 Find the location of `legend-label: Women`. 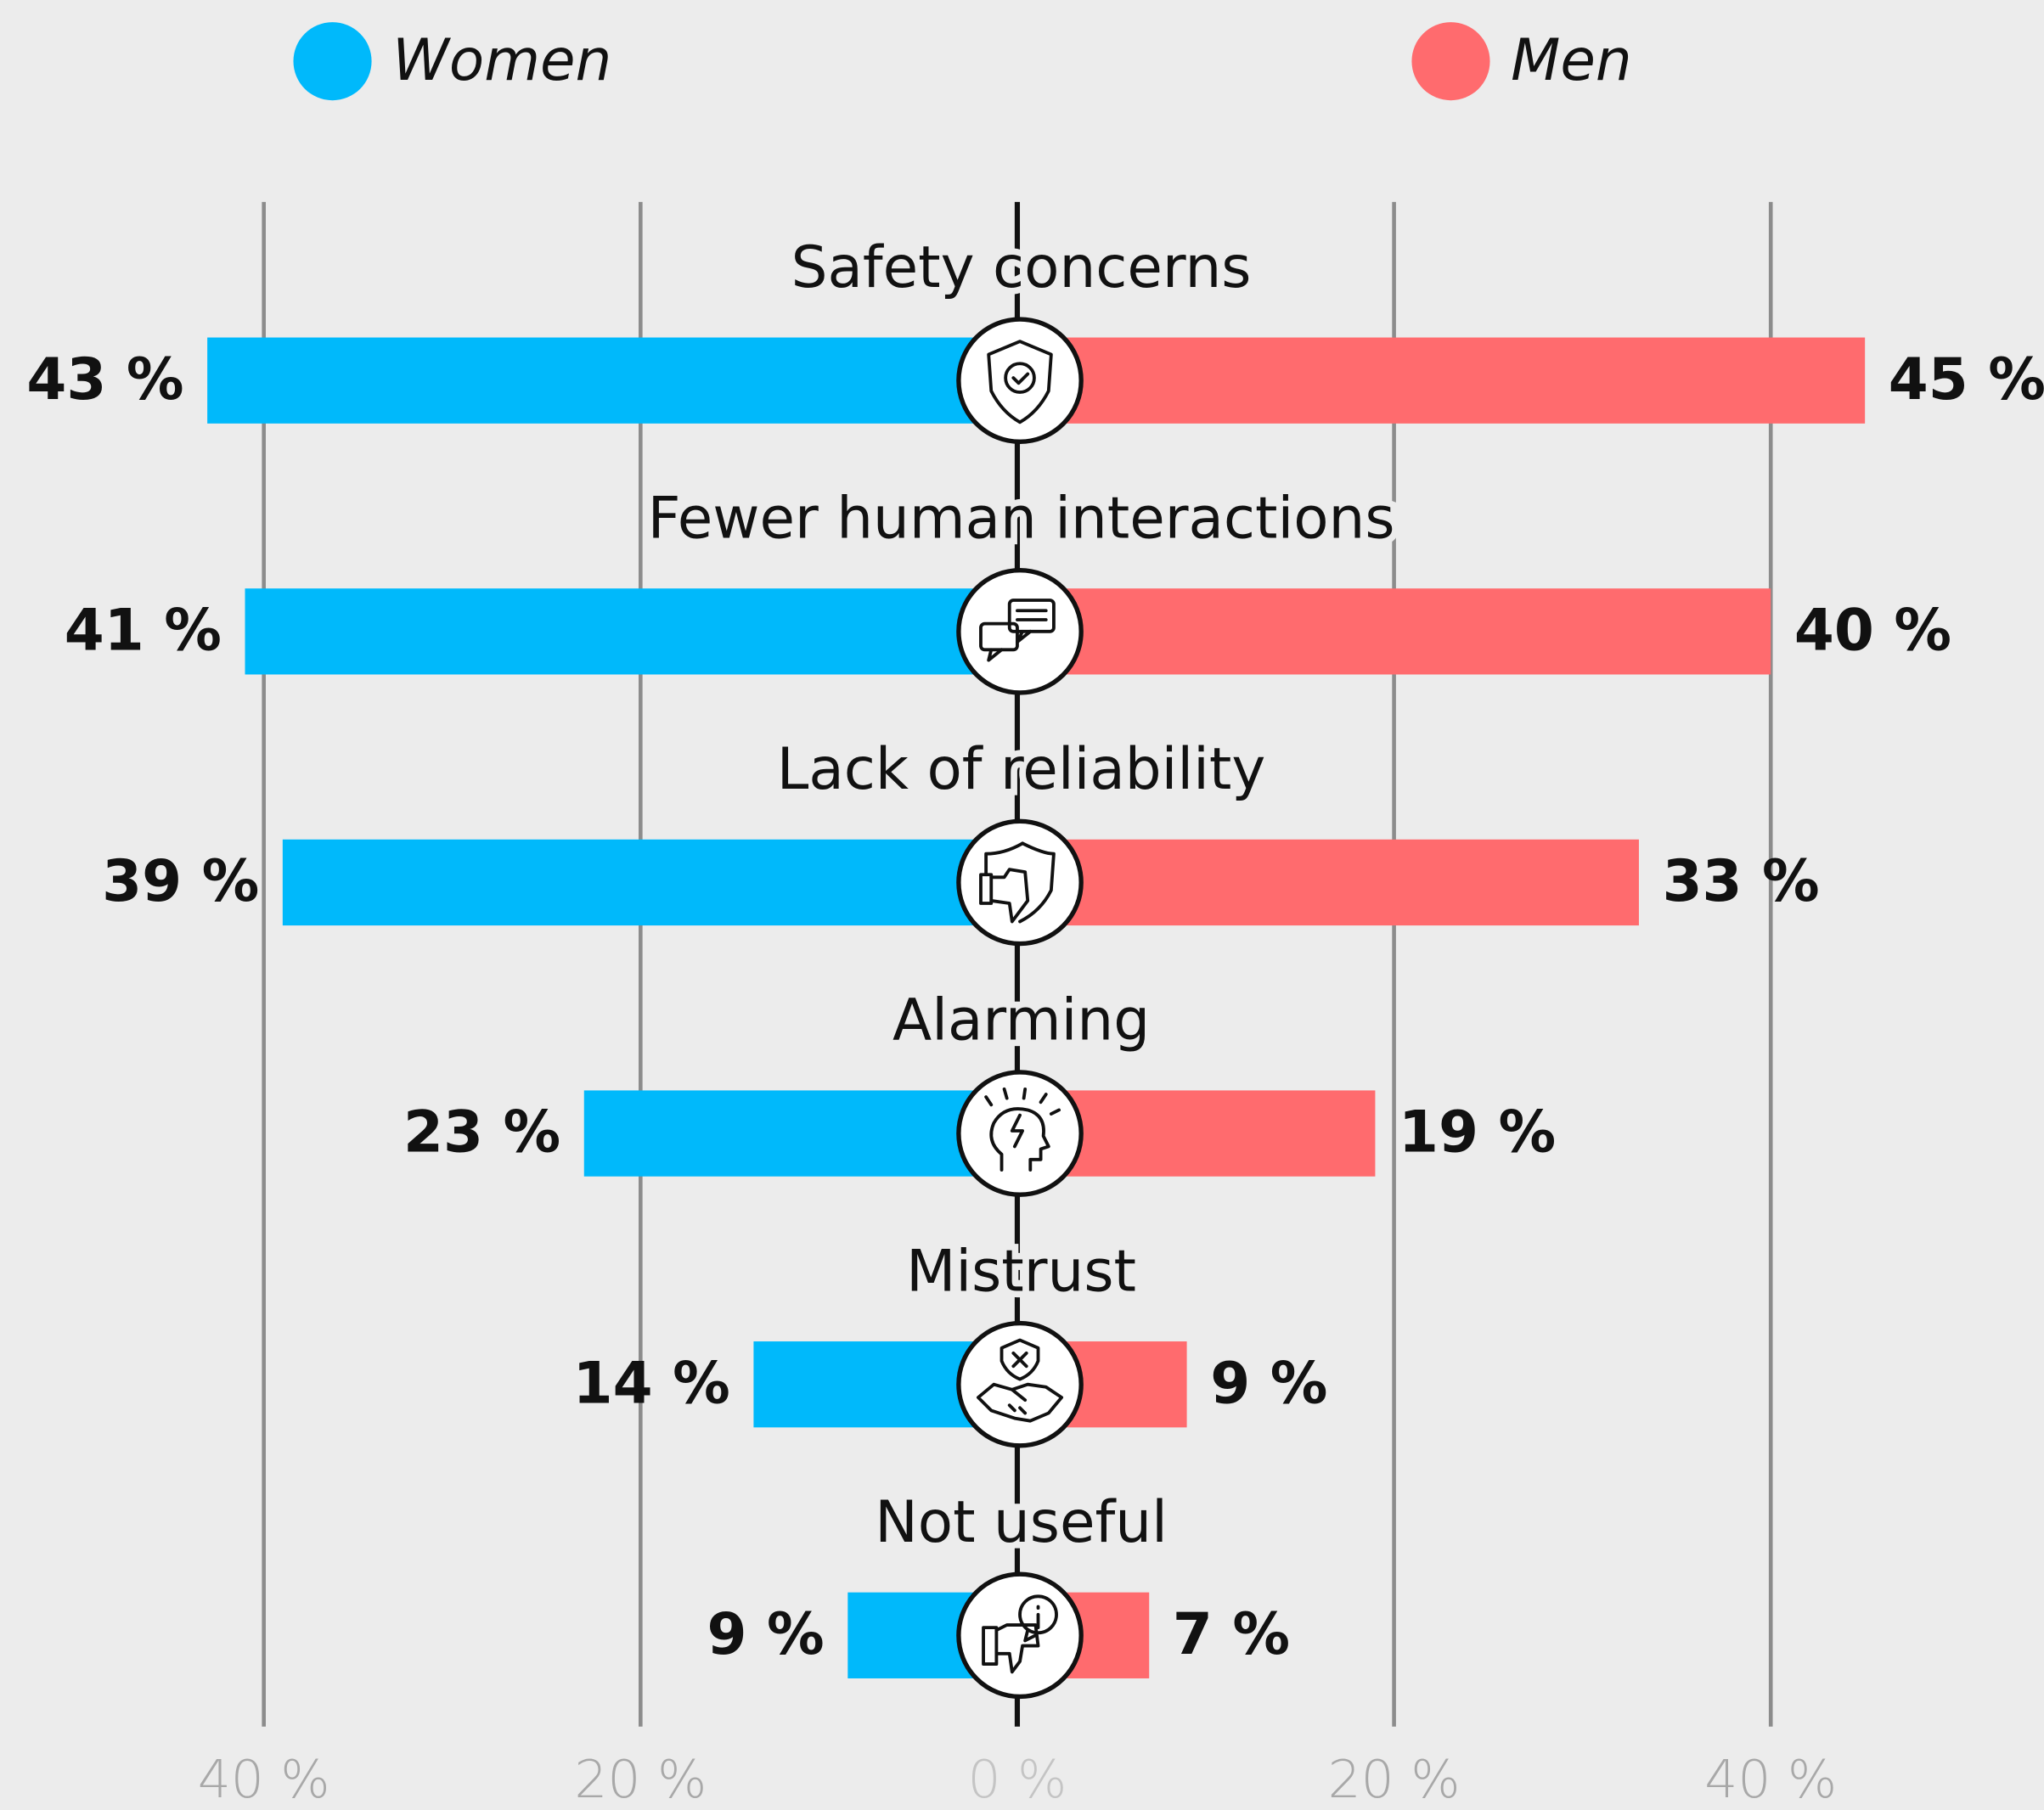

legend-label: Women is located at coordinates (501, 59).